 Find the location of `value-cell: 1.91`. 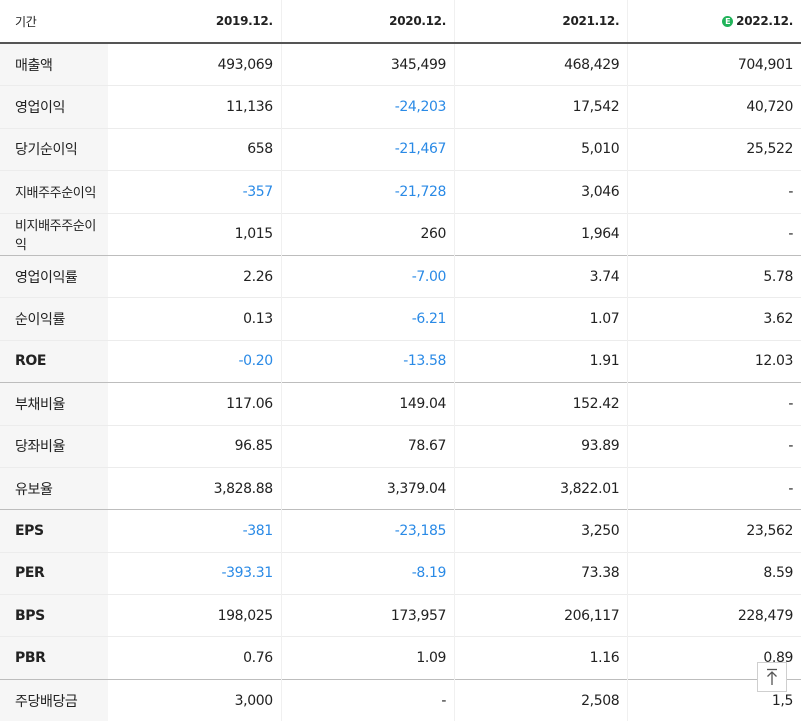

value-cell: 1.91 is located at coordinates (540, 361).